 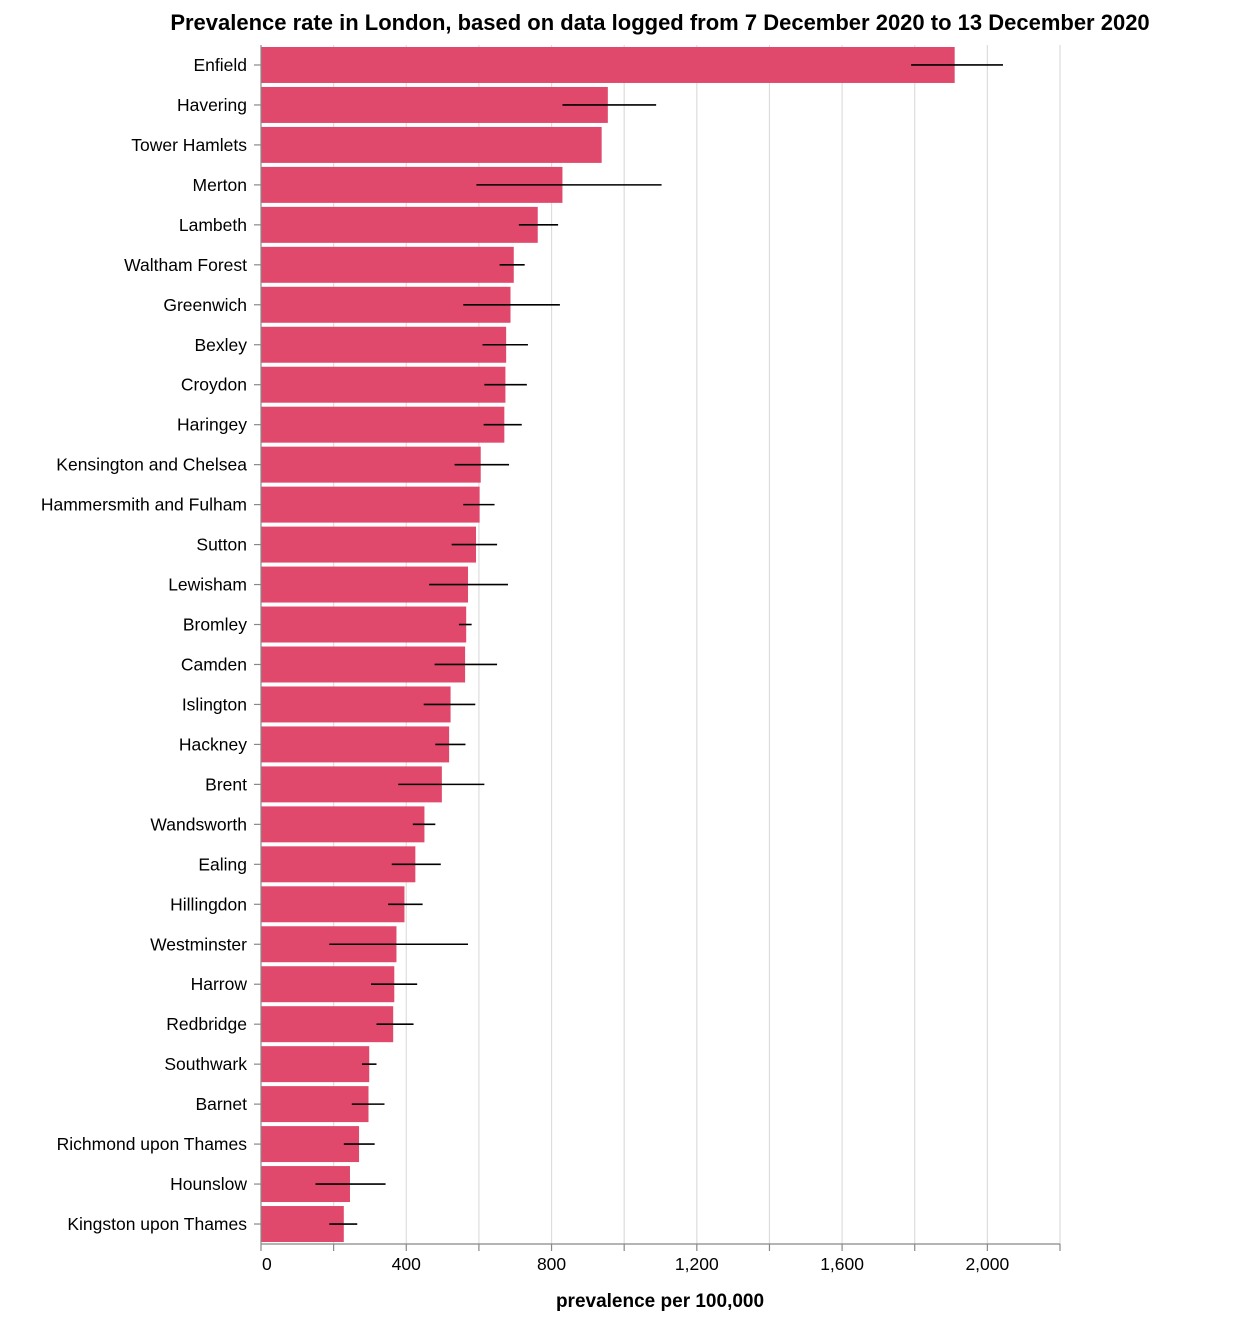 I want to click on x-tick-label: 2,000, so click(x=987, y=1264).